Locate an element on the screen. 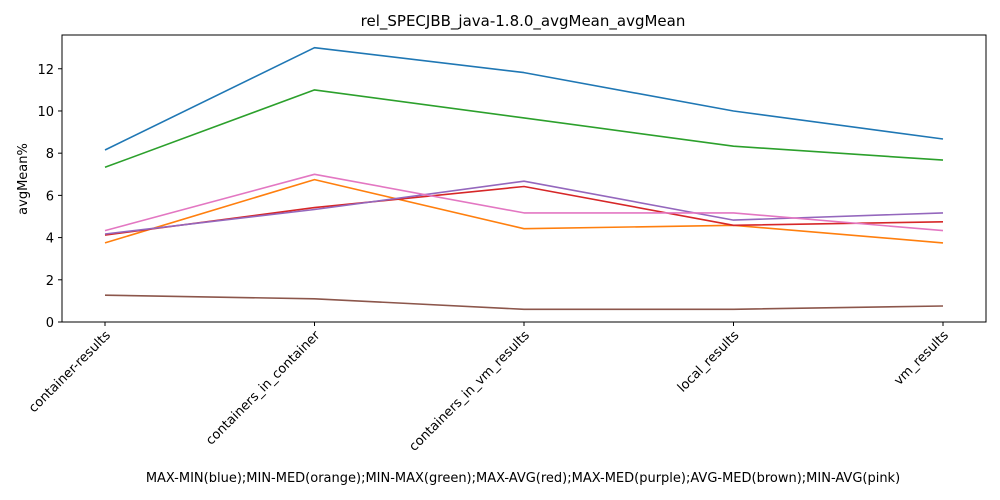 The height and width of the screenshot is (500, 1000). x-tick-label: containers_in_vm_results is located at coordinates (470, 391).